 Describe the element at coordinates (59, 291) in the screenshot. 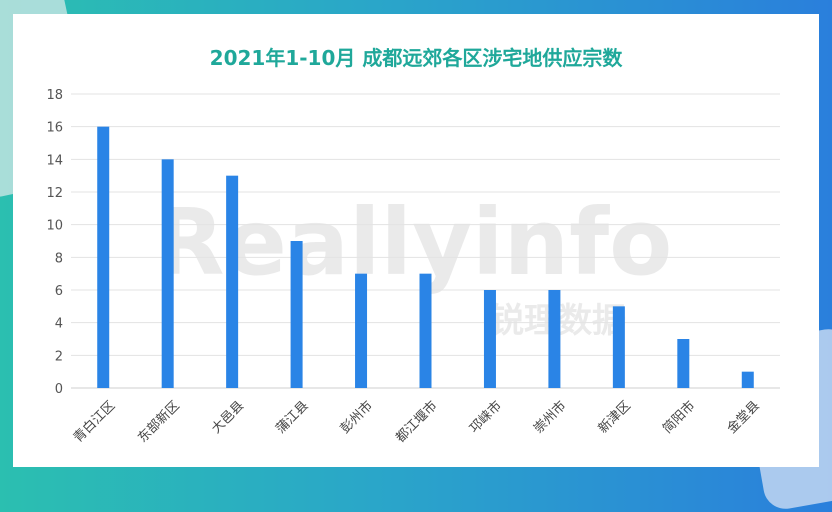

I see `y-tick-label: 6` at that location.